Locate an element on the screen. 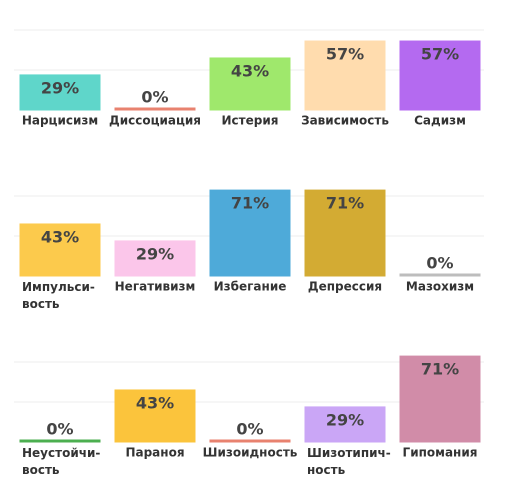 The width and height of the screenshot is (512, 488). category-label: Мазохизм is located at coordinates (440, 287).